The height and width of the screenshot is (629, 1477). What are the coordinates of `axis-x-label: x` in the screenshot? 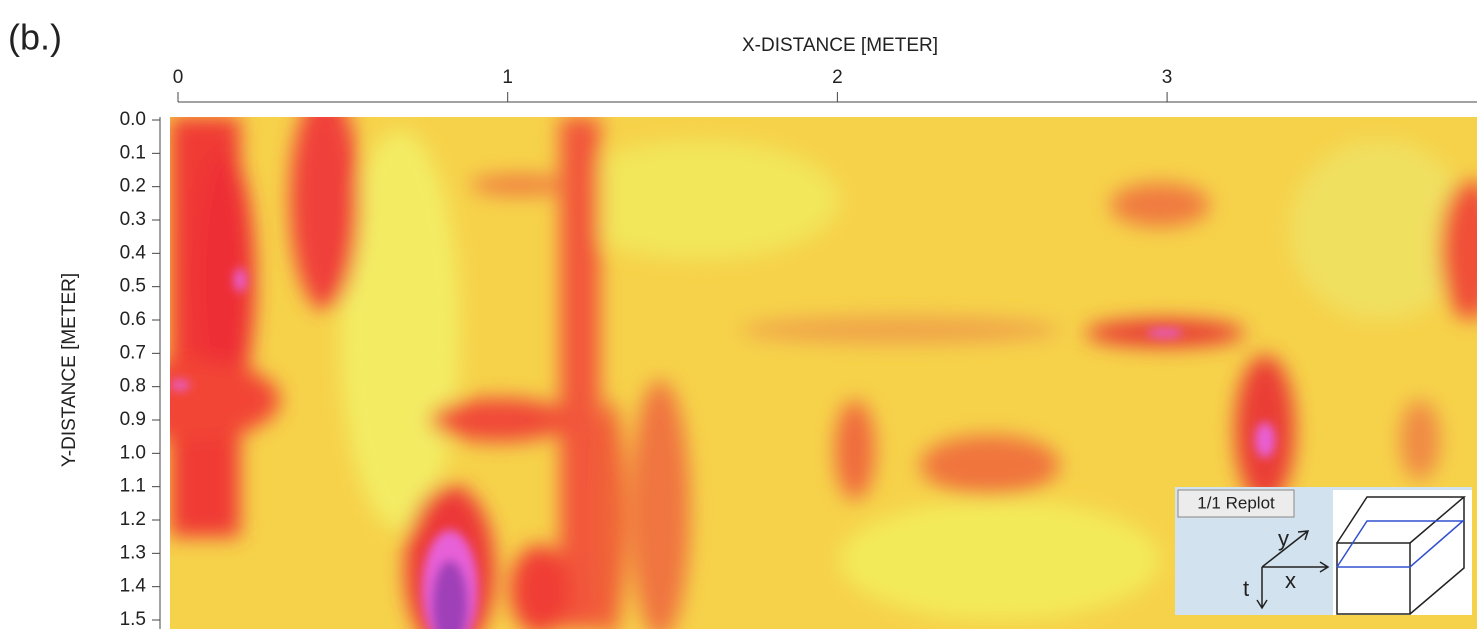 It's located at (1290, 580).